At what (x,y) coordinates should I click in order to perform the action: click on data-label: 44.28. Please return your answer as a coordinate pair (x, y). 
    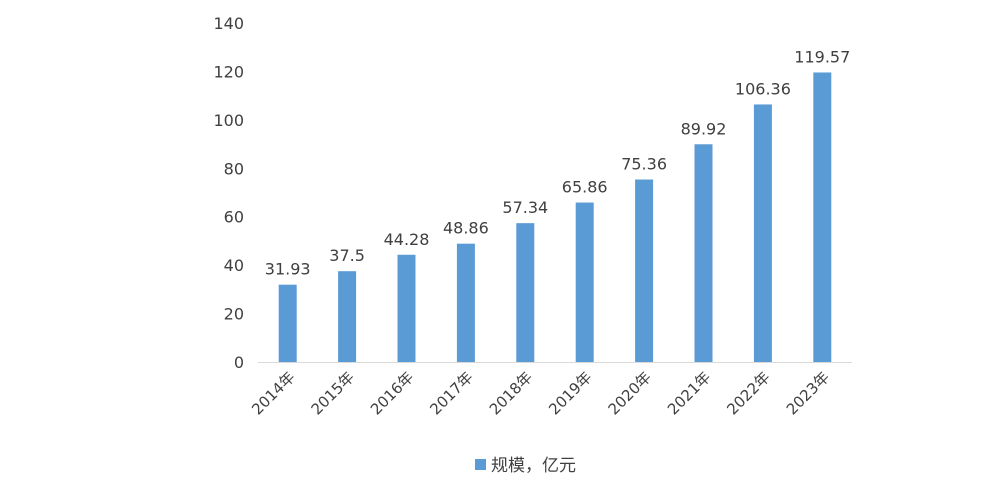
    Looking at the image, I should click on (407, 239).